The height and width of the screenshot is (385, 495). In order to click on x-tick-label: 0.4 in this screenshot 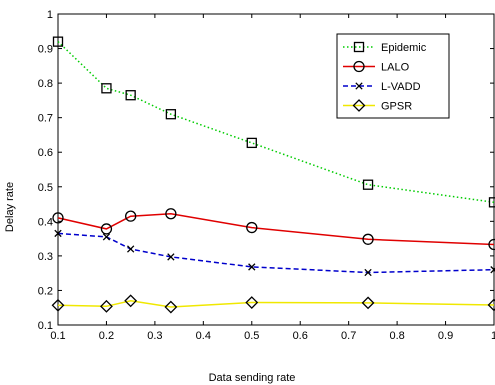, I will do `click(203, 336)`.